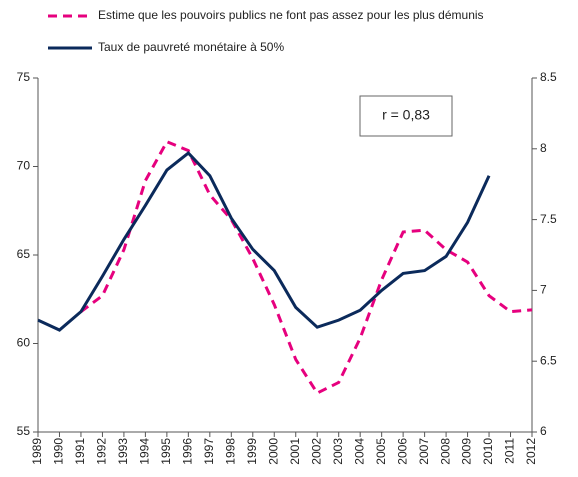  I want to click on x-tick-label: 2004, so click(359, 451).